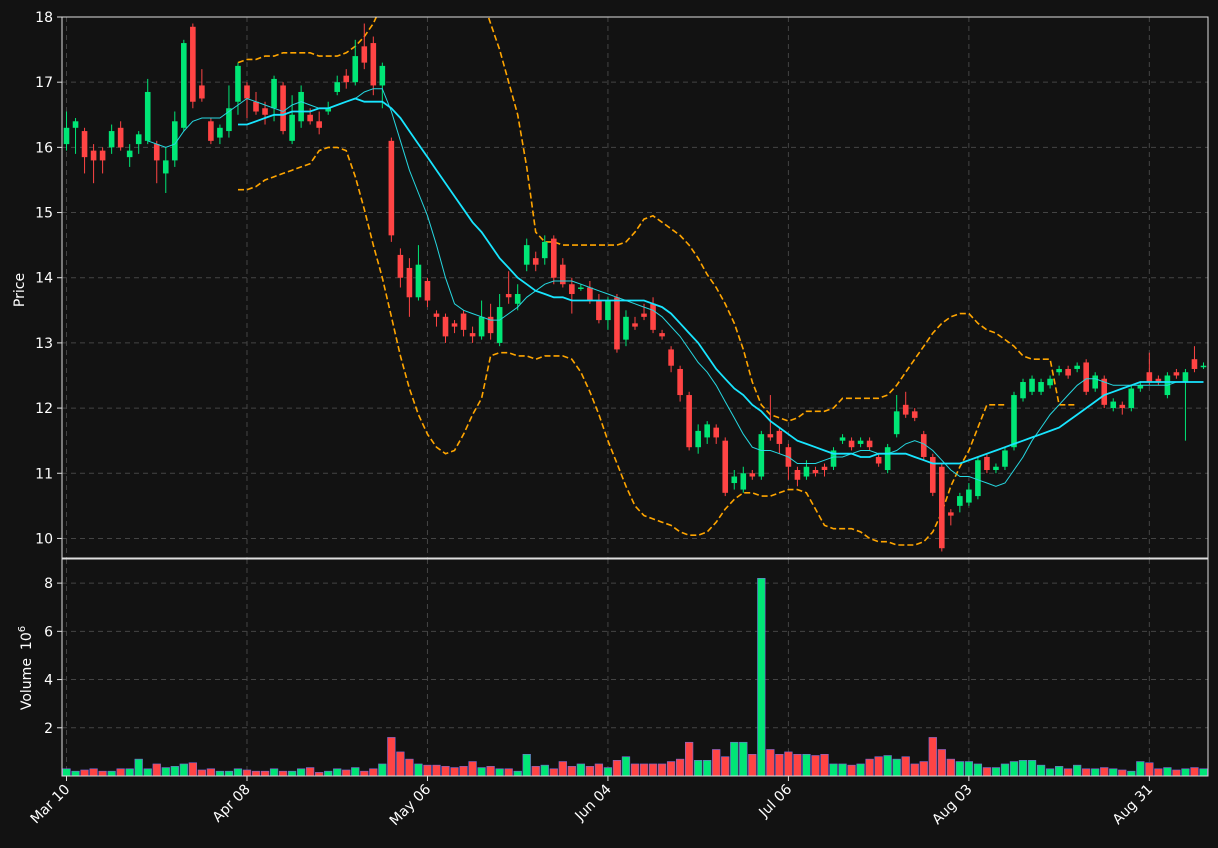  What do you see at coordinates (22, 629) in the screenshot?
I see `volume-axis-exponent: 6` at bounding box center [22, 629].